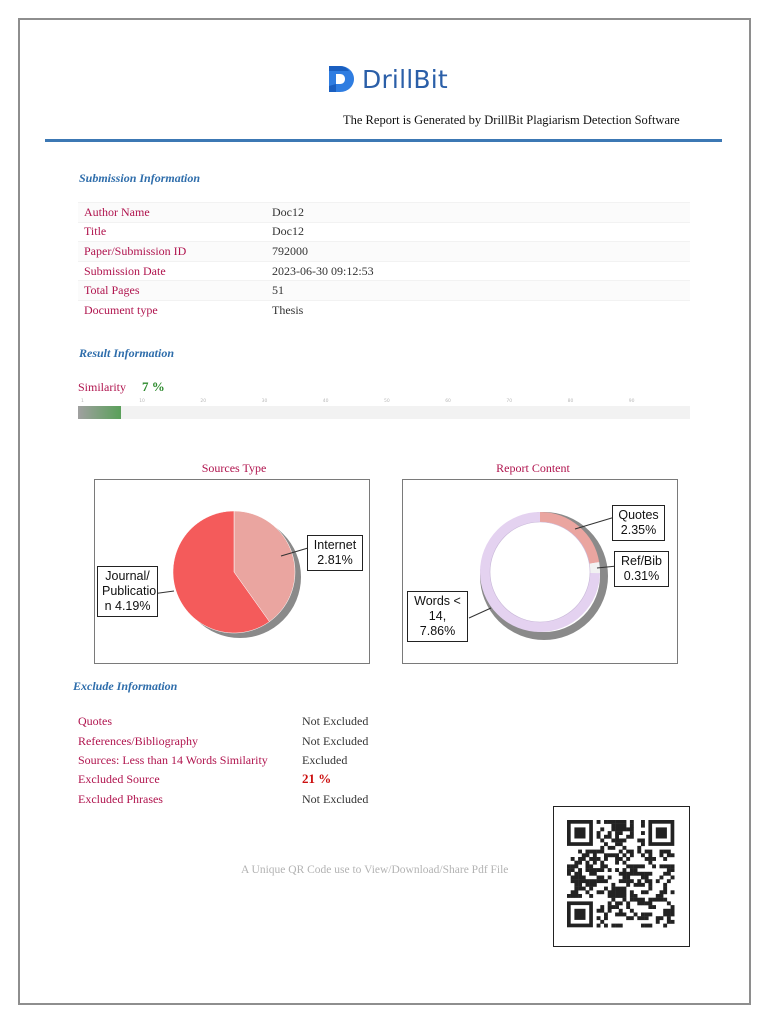  What do you see at coordinates (478, 270) in the screenshot?
I see `row-value: 2023-06-30 09:12:53` at bounding box center [478, 270].